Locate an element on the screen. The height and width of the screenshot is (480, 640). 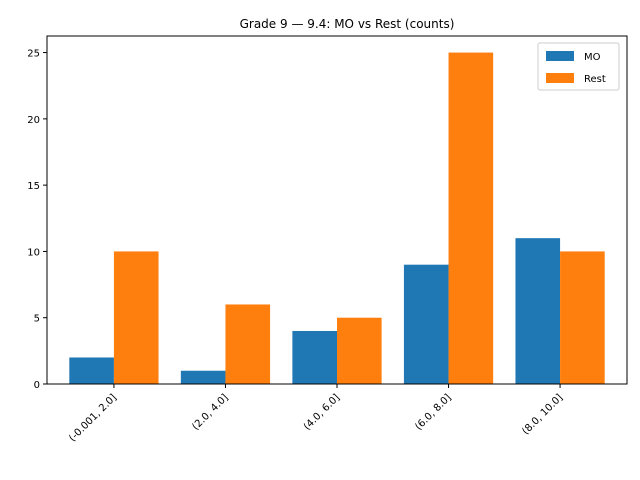
y-tick-label: 5 is located at coordinates (37, 319).